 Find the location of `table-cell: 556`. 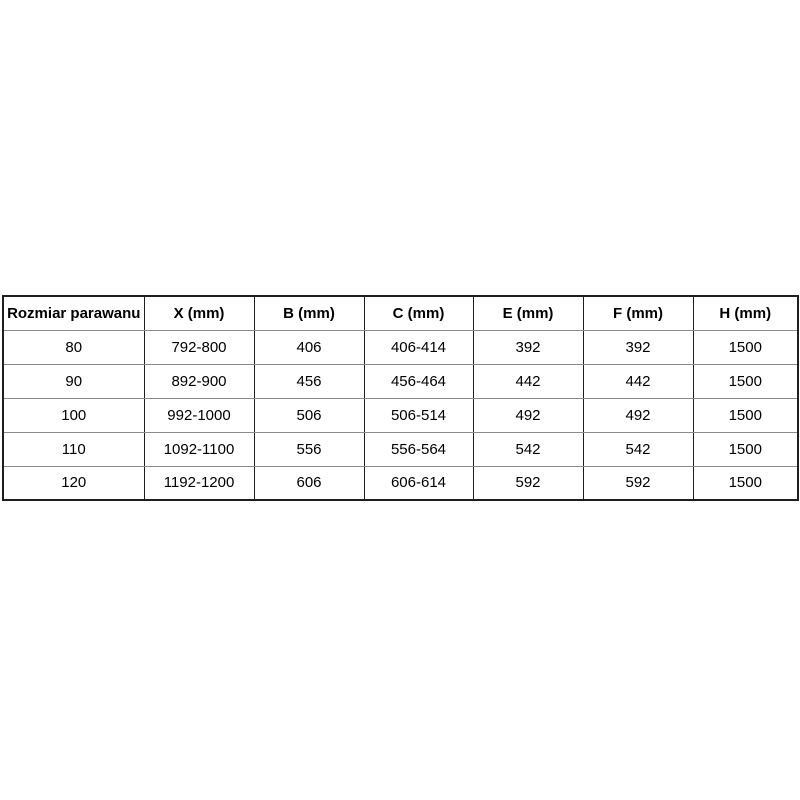

table-cell: 556 is located at coordinates (309, 449).